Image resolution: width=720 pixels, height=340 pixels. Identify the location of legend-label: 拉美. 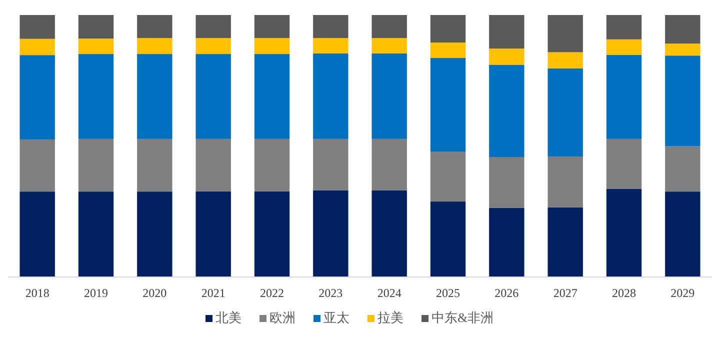
(391, 317).